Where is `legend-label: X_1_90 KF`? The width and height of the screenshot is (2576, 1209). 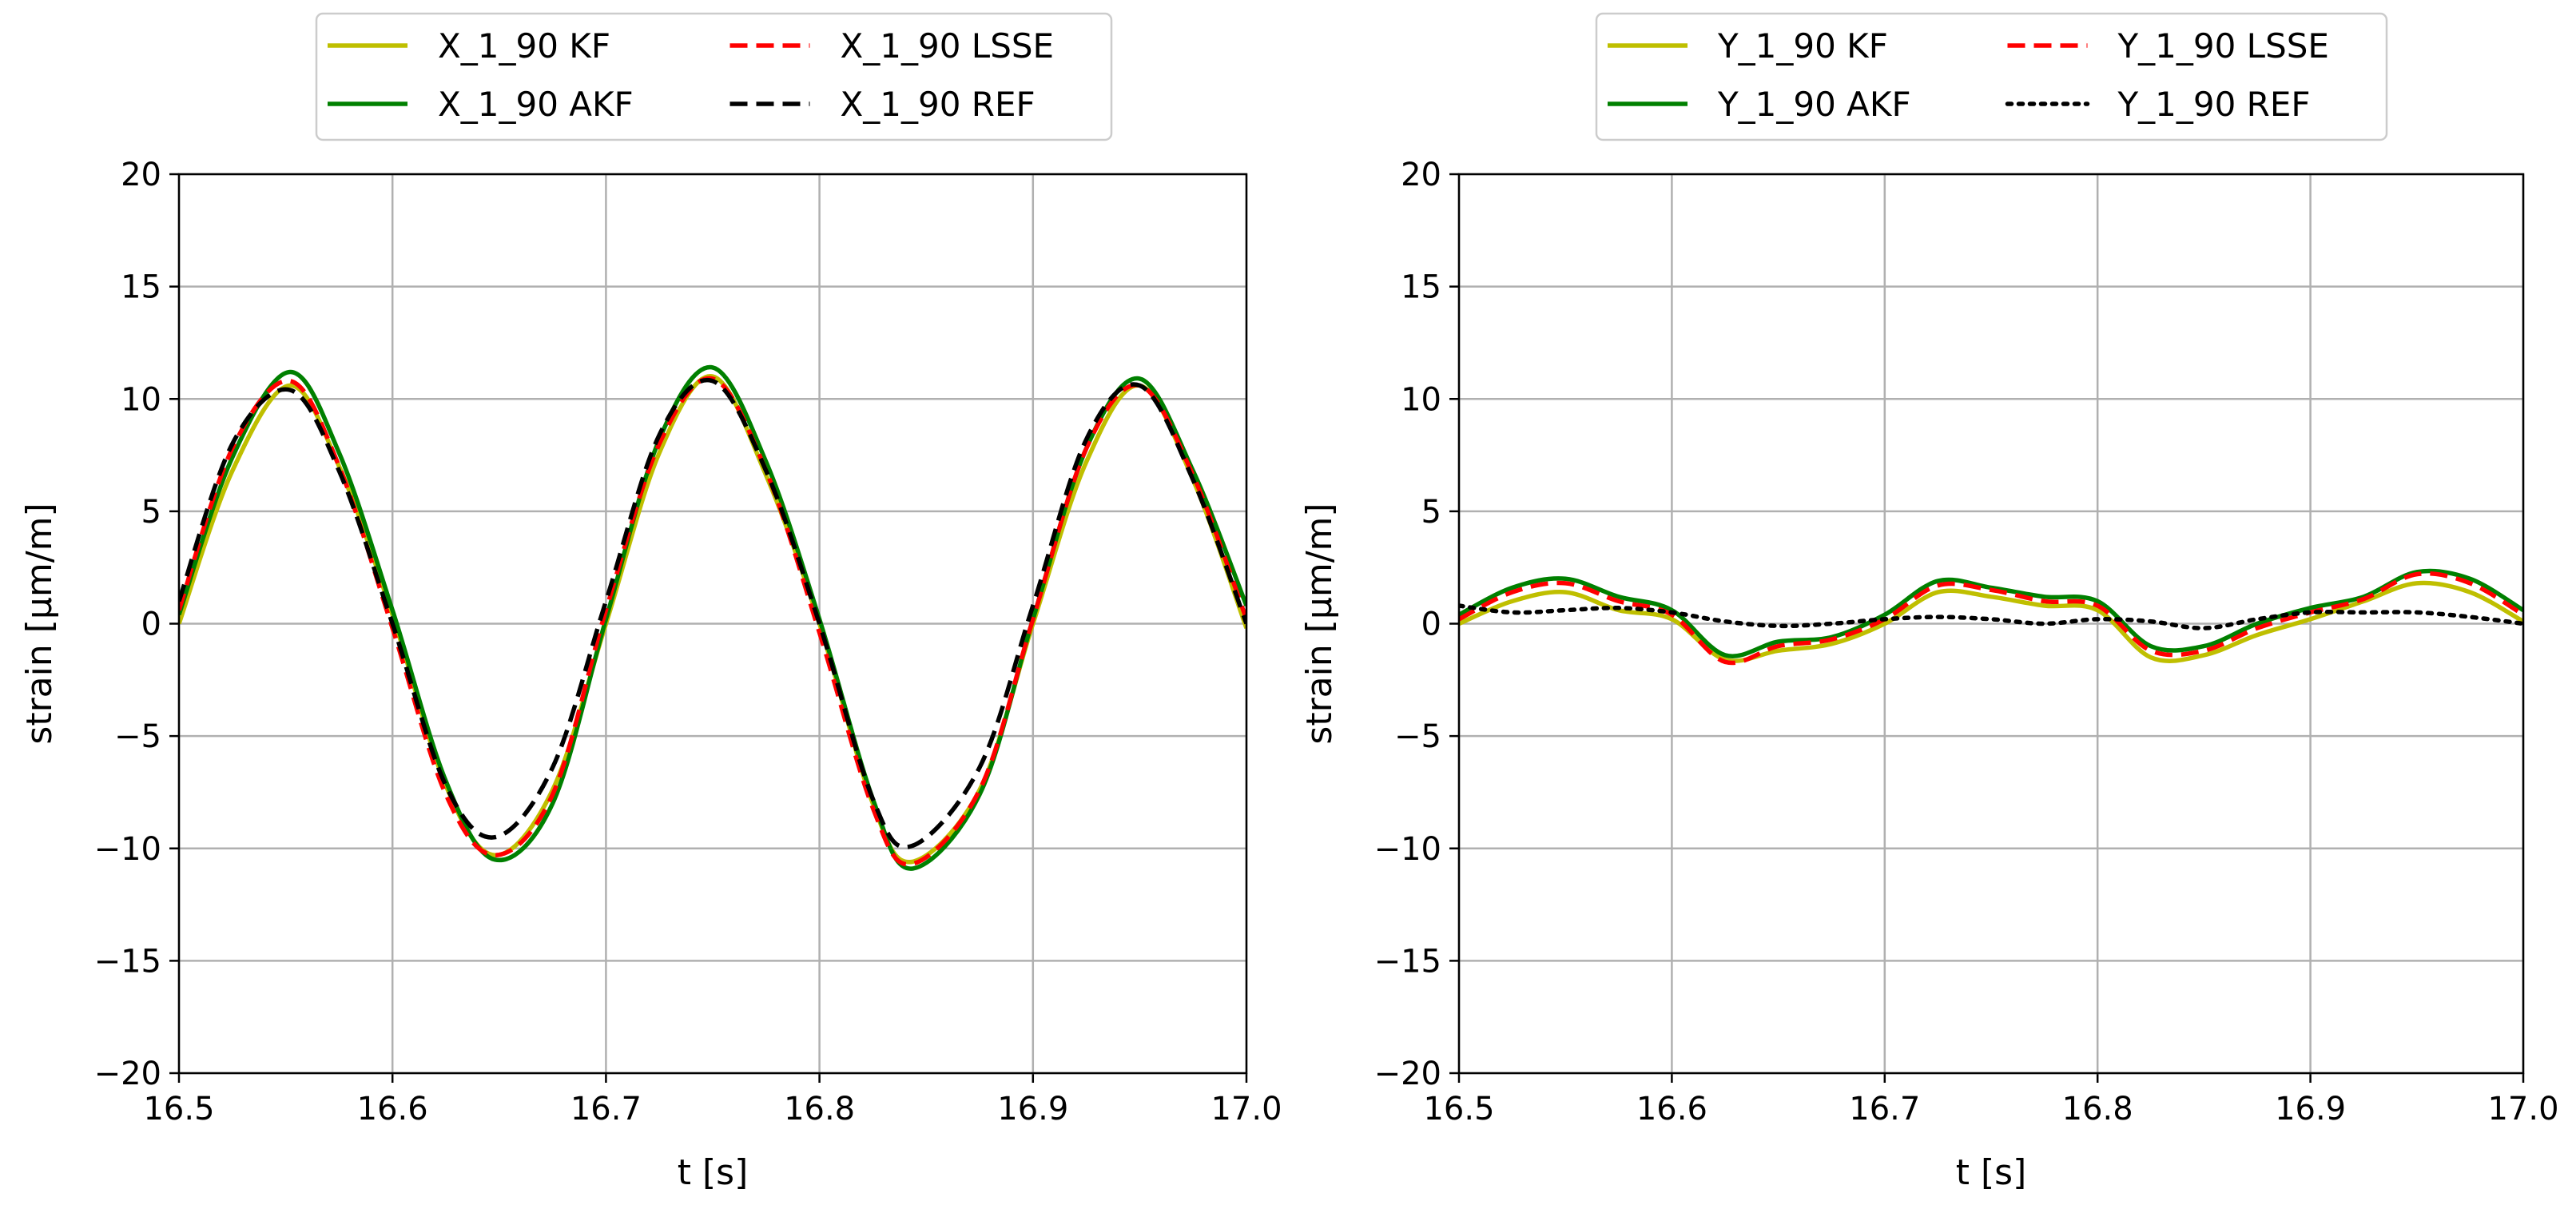
legend-label: X_1_90 KF is located at coordinates (524, 46).